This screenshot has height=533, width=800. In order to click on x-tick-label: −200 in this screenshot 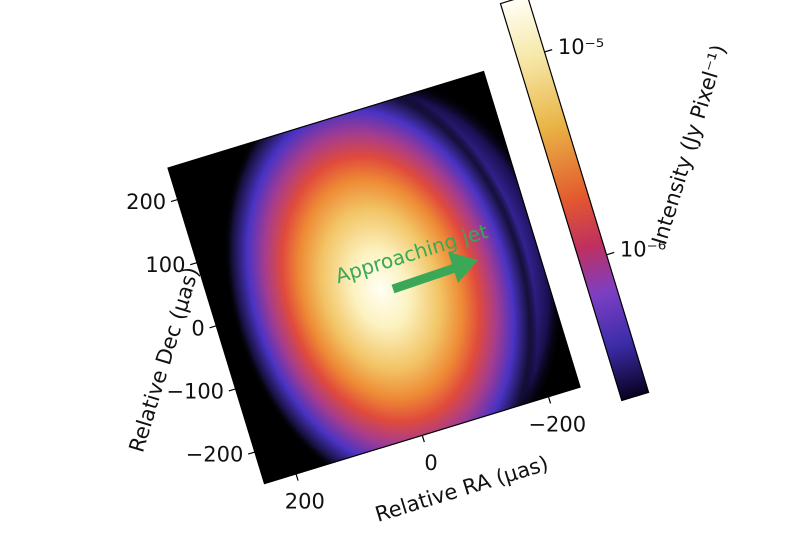, I will do `click(557, 424)`.